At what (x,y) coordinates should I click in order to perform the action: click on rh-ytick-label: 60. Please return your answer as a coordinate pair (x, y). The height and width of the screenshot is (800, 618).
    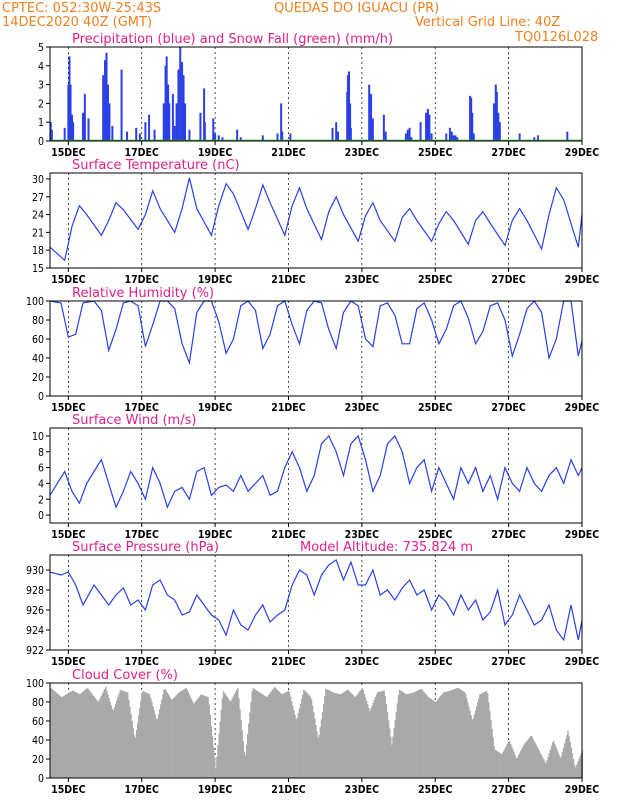
    Looking at the image, I should click on (38, 340).